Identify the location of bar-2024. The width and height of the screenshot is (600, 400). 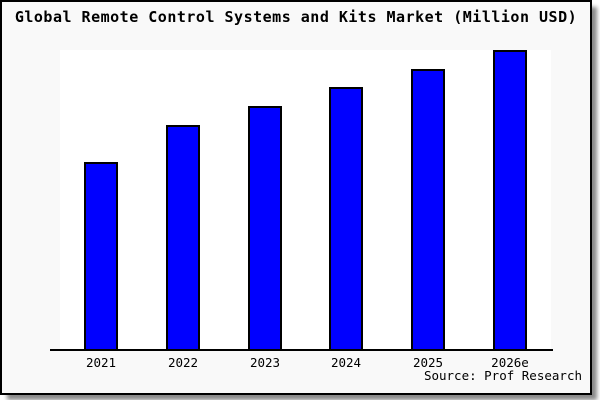
(346, 219).